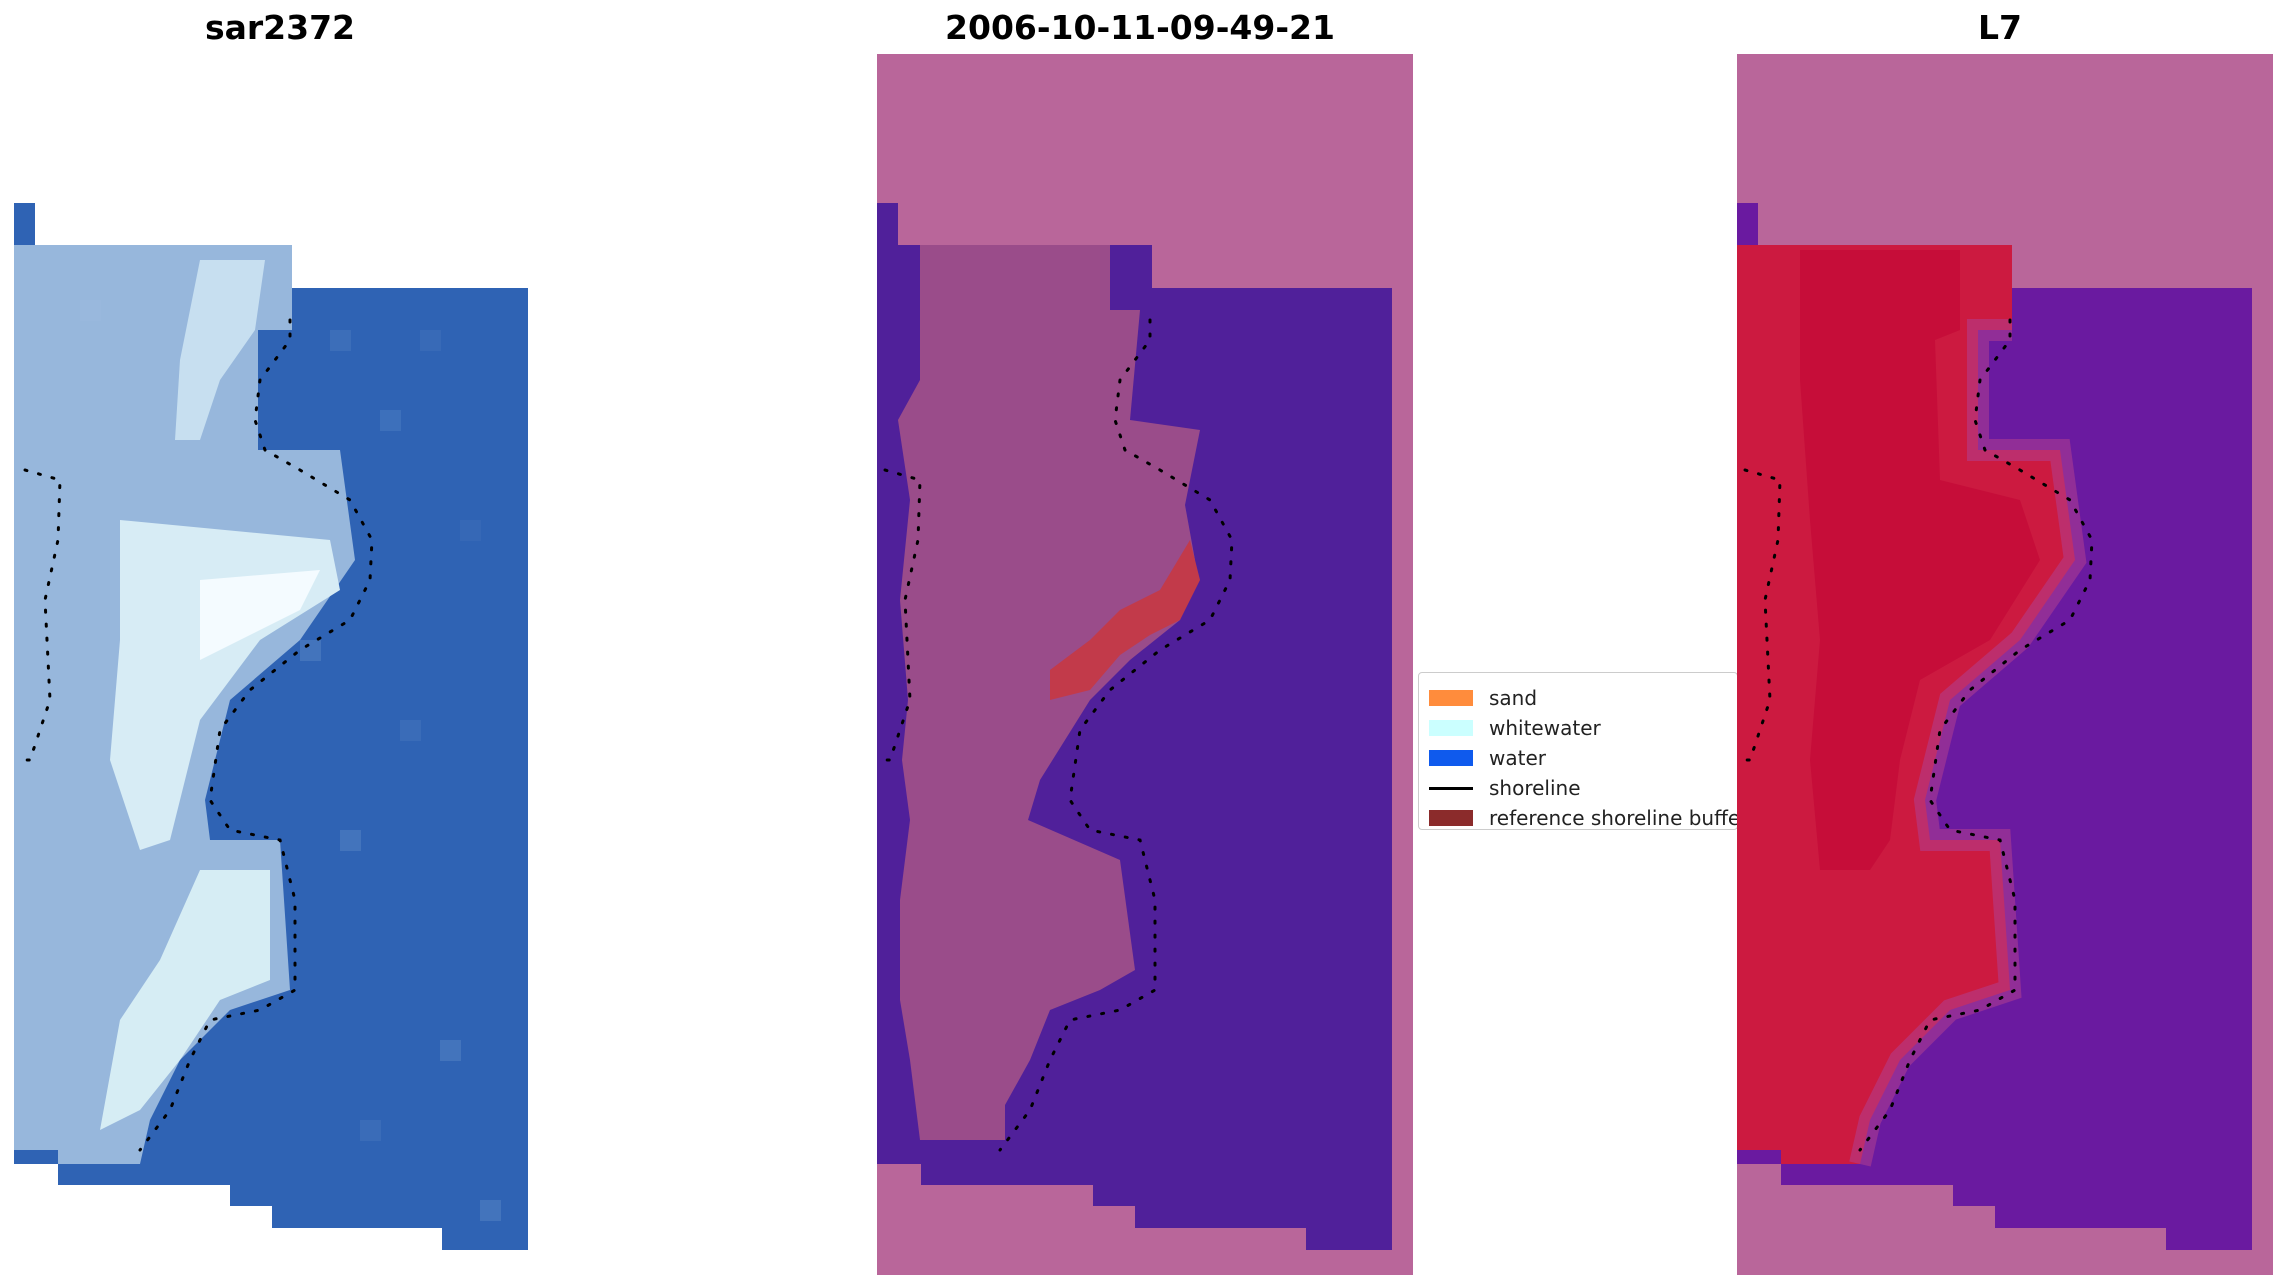 Image resolution: width=2278 pixels, height=1283 pixels. Describe the element at coordinates (1125, 620) in the screenshot. I see `buffer-red-zone` at that location.